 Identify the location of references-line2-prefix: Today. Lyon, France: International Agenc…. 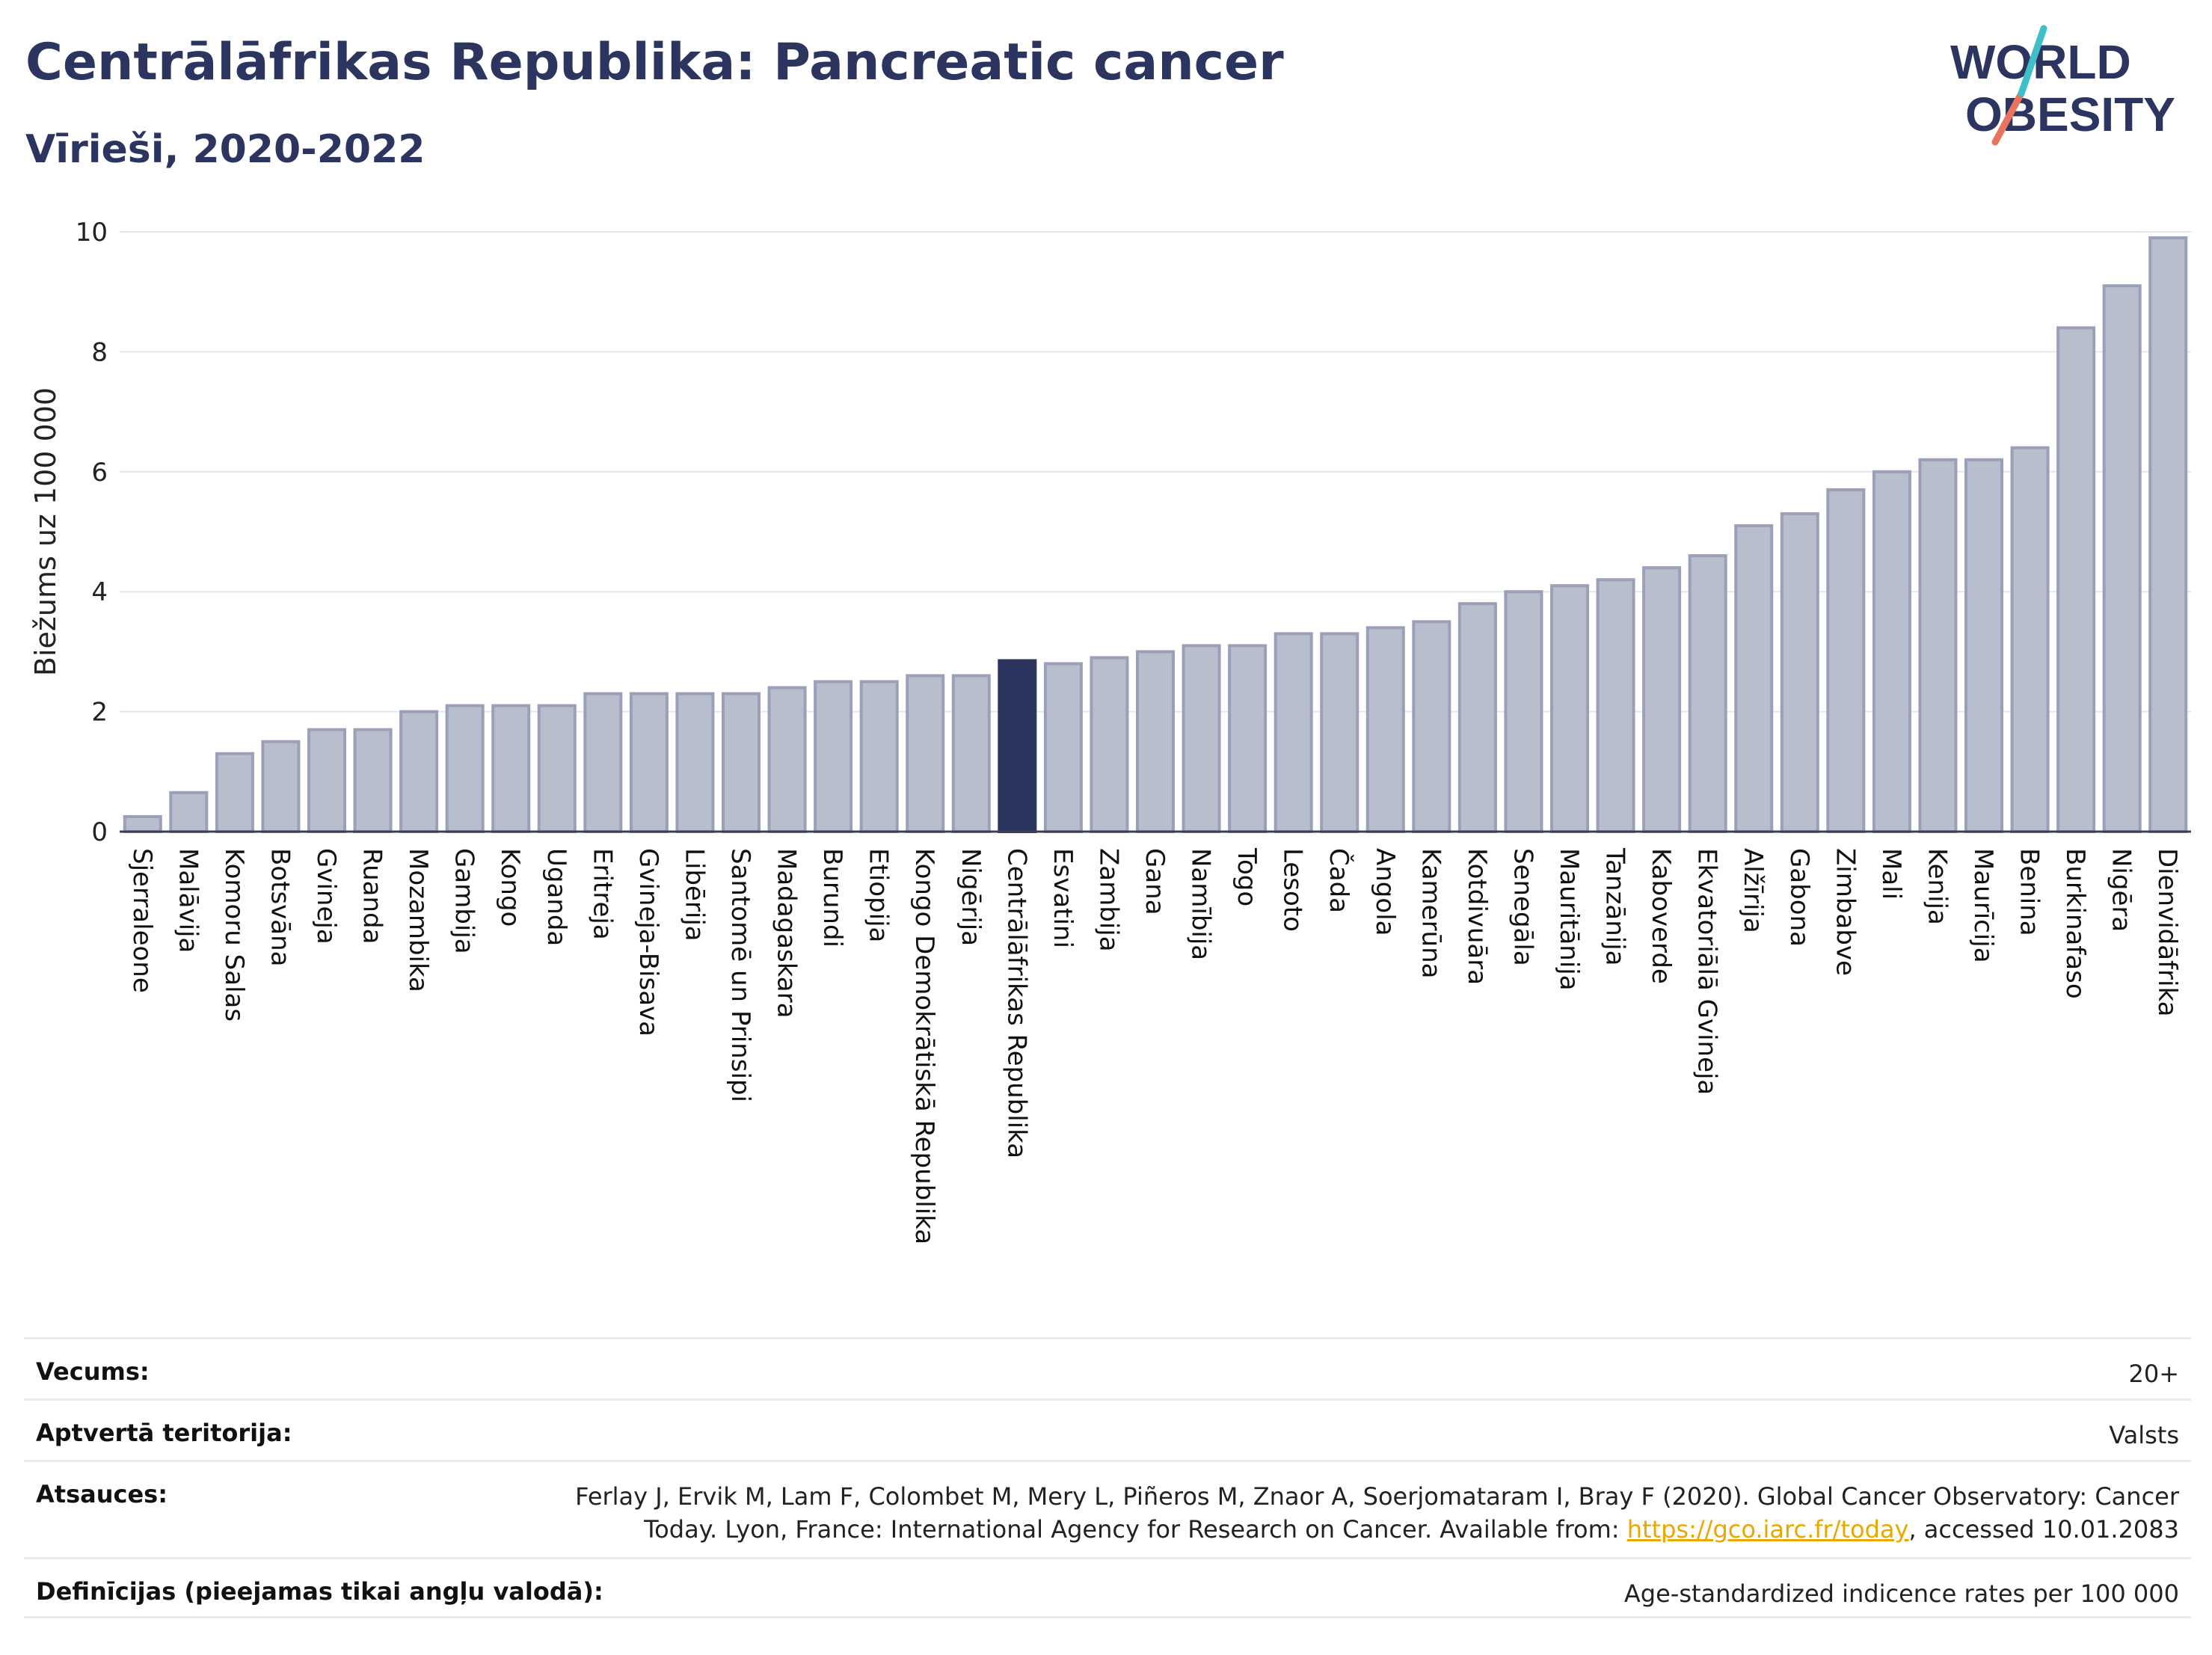
(1135, 1529).